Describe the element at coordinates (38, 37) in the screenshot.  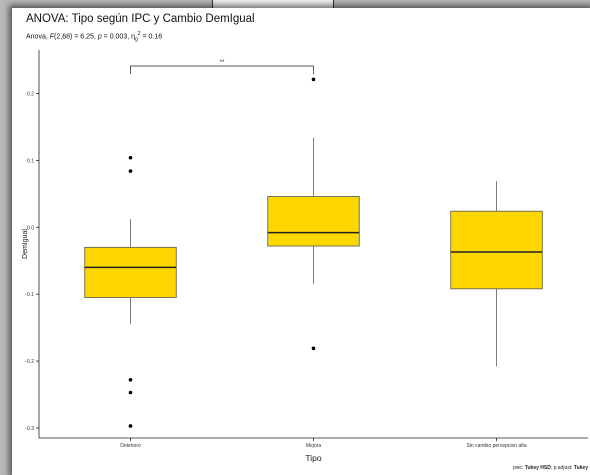
I see `subtitle-prefix: Anova,` at that location.